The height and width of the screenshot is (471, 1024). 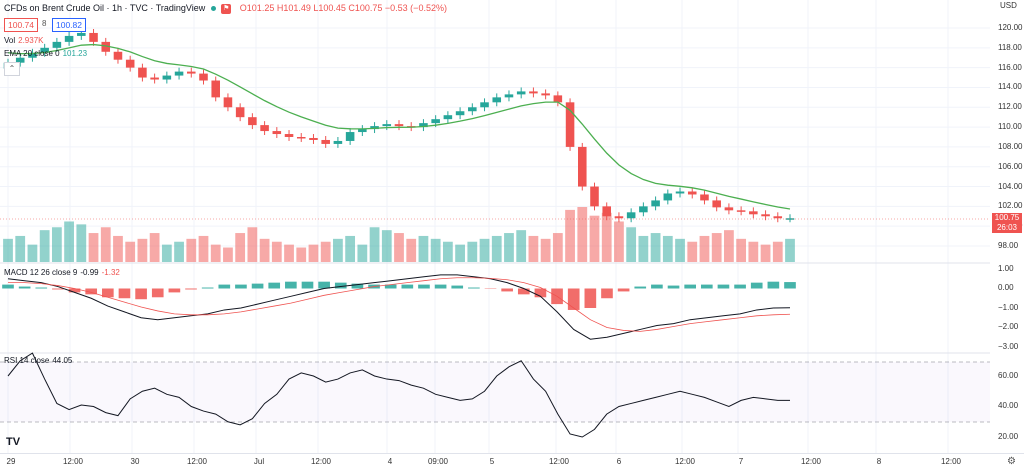 What do you see at coordinates (1006, 287) in the screenshot?
I see `macd-tick-label: 0.00` at bounding box center [1006, 287].